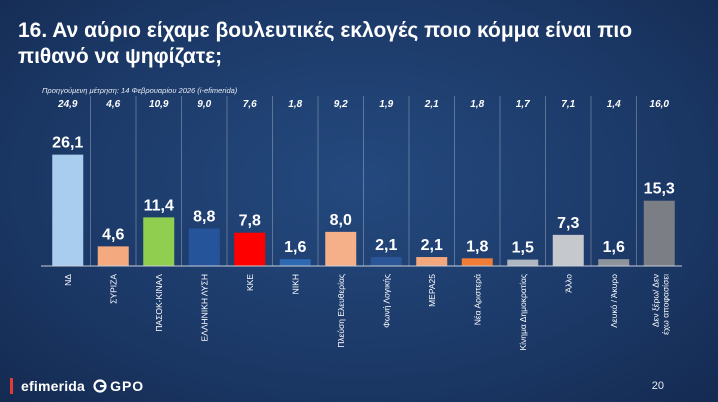 The image size is (718, 402). Describe the element at coordinates (159, 104) in the screenshot. I see `previous-value-label: 10,9` at that location.